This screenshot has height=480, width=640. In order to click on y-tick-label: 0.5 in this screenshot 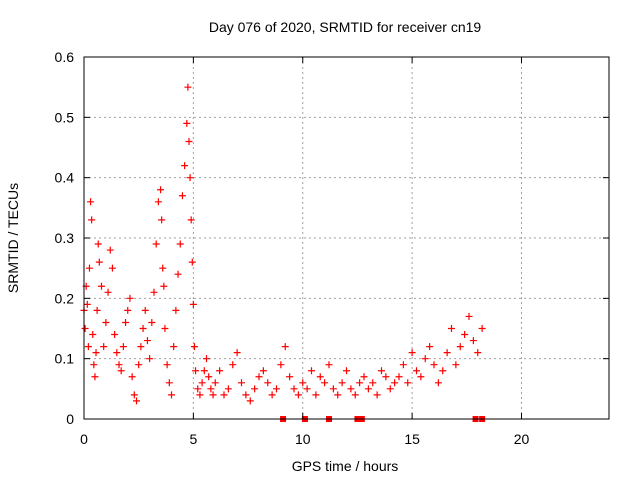, I will do `click(65, 117)`.